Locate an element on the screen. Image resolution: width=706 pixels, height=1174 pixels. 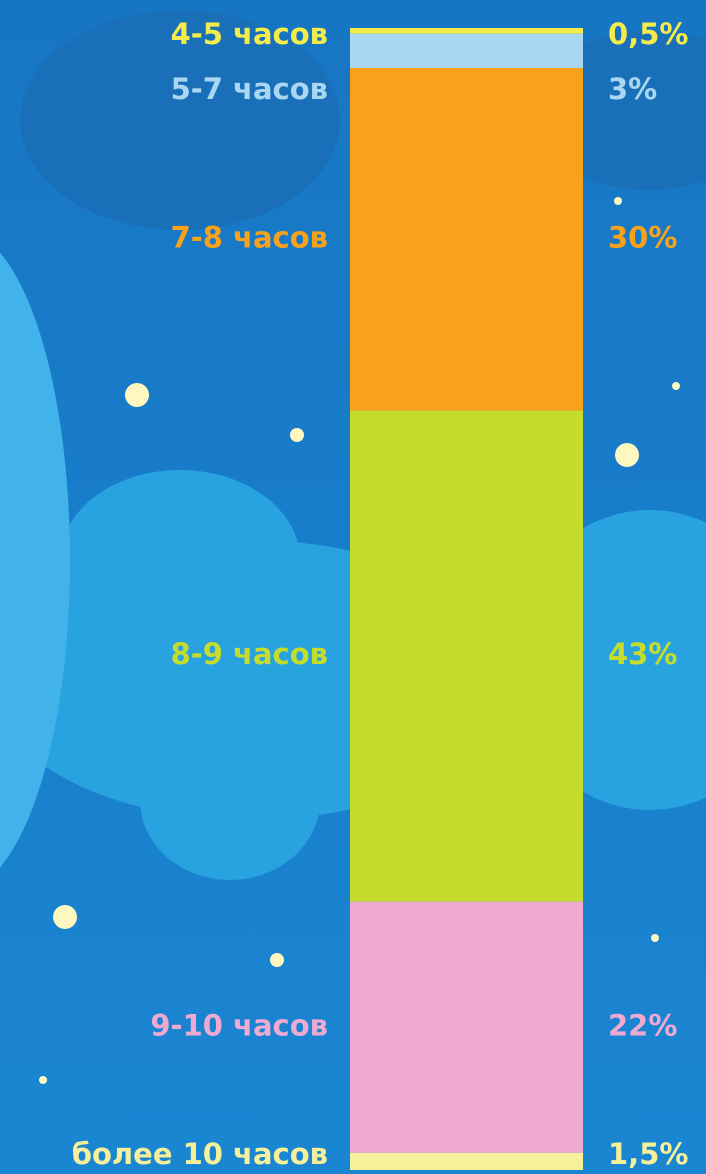
value-label: 43% is located at coordinates (642, 654).